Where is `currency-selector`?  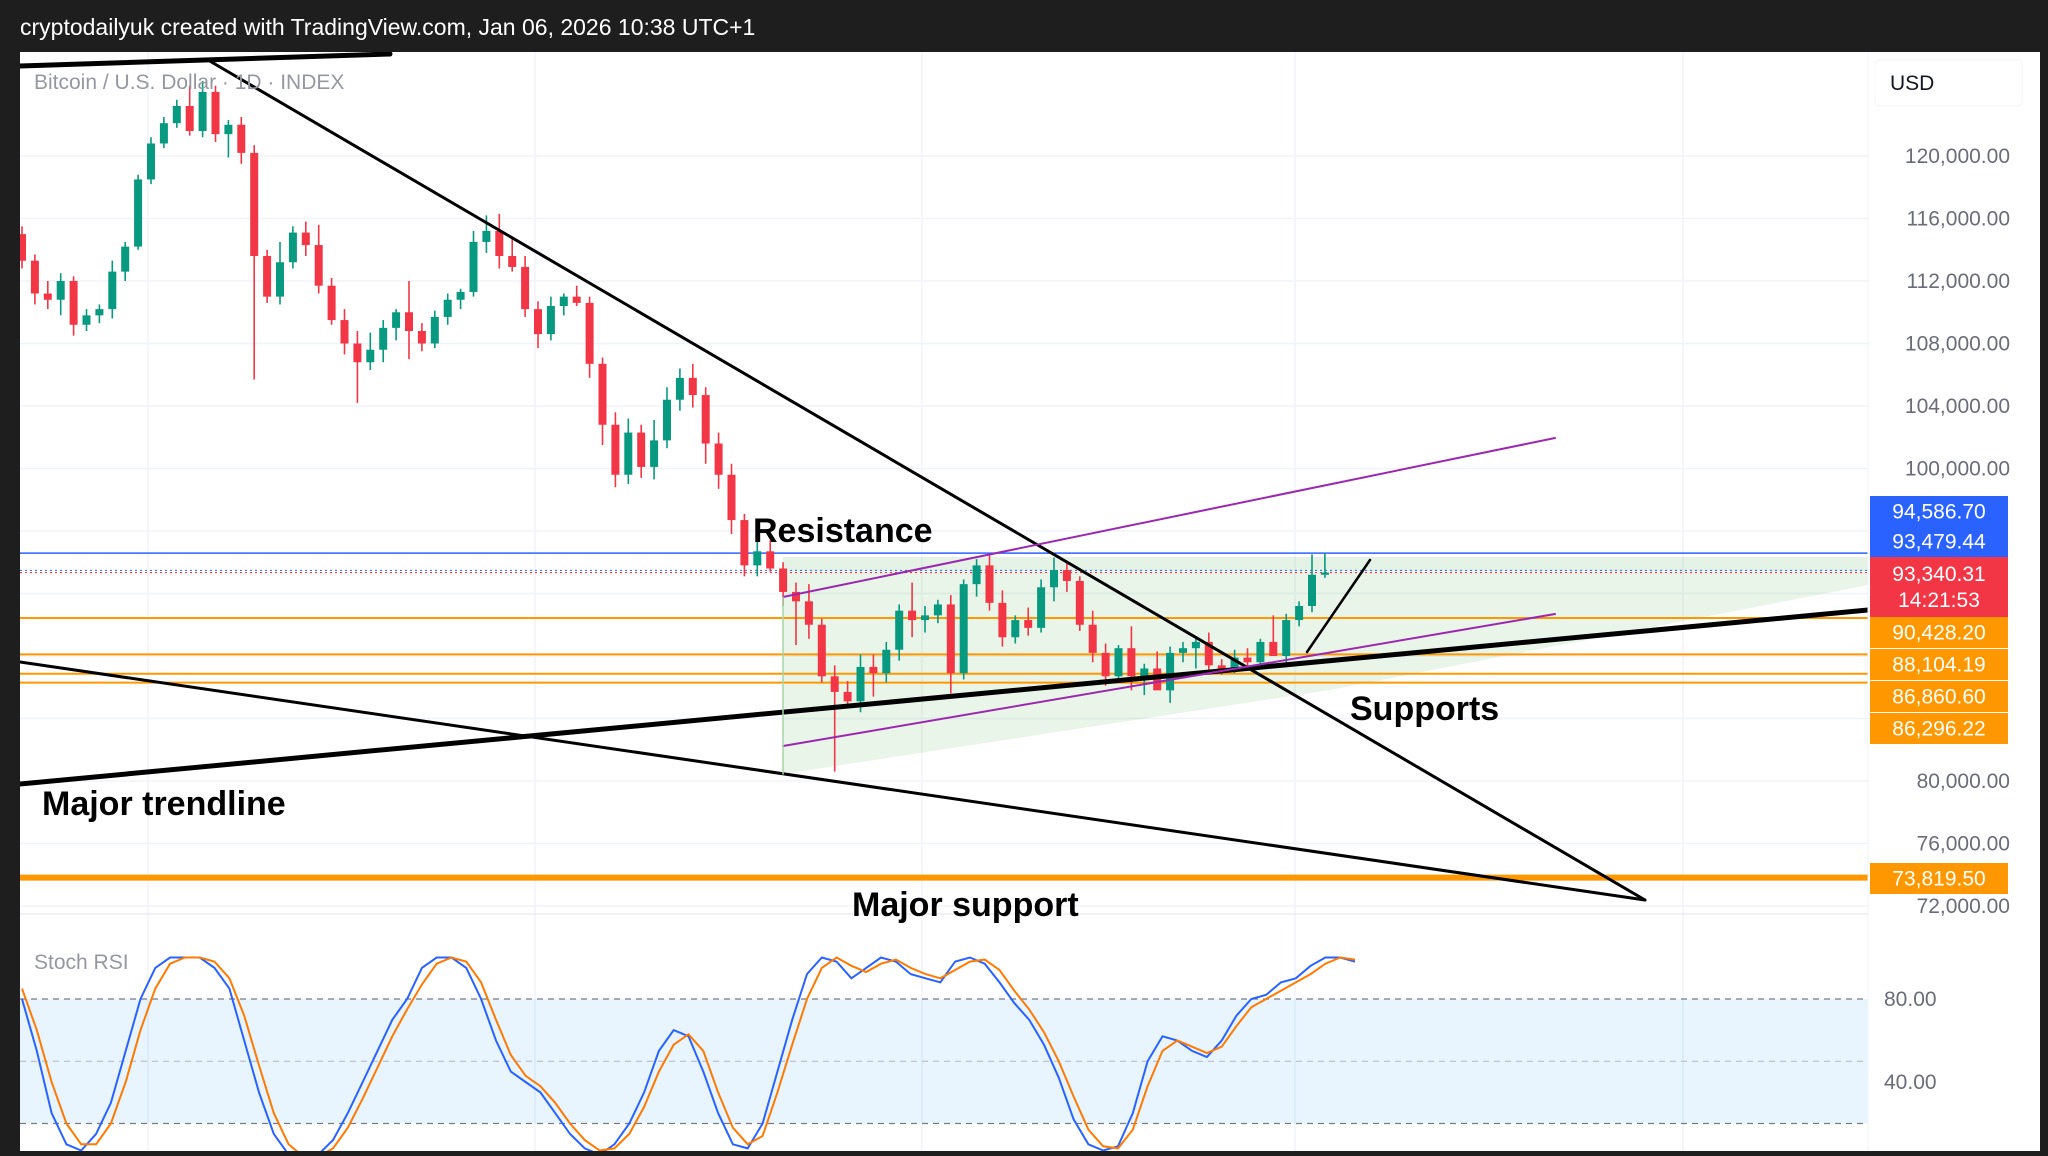
currency-selector is located at coordinates (1948, 83).